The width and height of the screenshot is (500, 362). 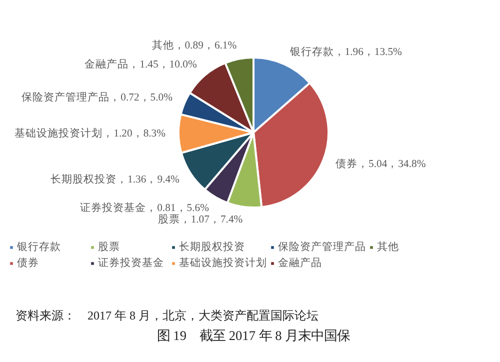 What do you see at coordinates (131, 263) in the screenshot?
I see `legend-label: 证券投资基金` at bounding box center [131, 263].